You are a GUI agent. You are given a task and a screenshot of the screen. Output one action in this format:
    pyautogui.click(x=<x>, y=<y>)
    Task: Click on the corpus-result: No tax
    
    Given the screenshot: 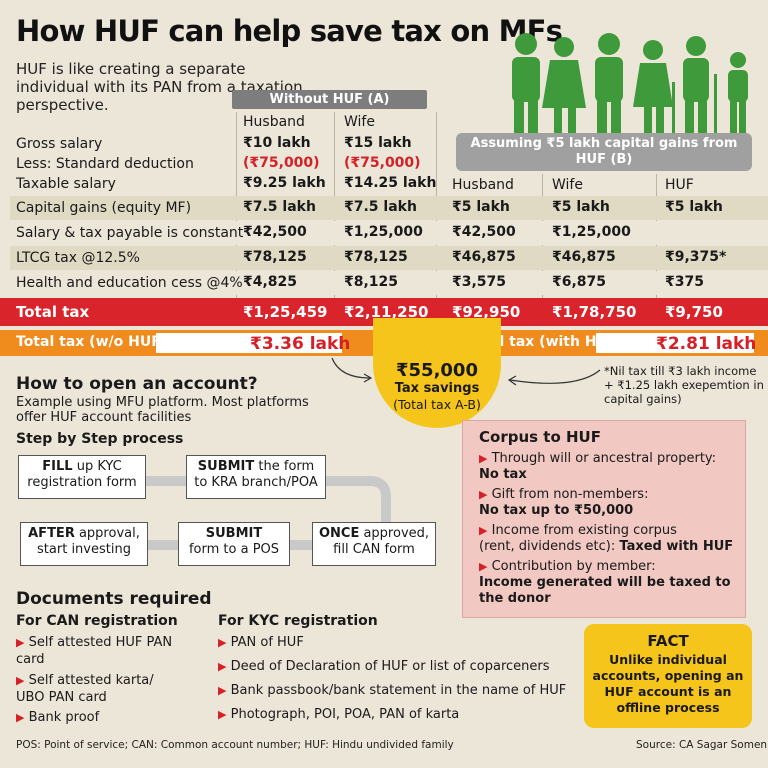 What is the action you would take?
    pyautogui.click(x=503, y=474)
    